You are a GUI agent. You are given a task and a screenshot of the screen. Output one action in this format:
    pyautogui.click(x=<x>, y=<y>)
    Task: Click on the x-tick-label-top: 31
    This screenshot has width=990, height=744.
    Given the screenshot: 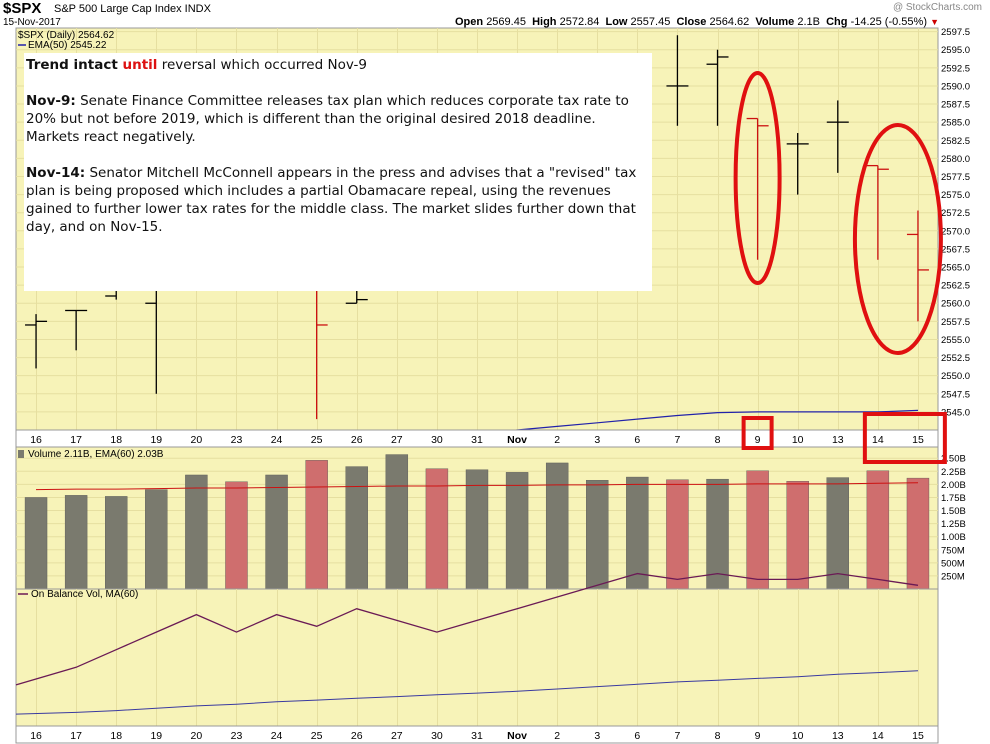 What is the action you would take?
    pyautogui.click(x=477, y=440)
    